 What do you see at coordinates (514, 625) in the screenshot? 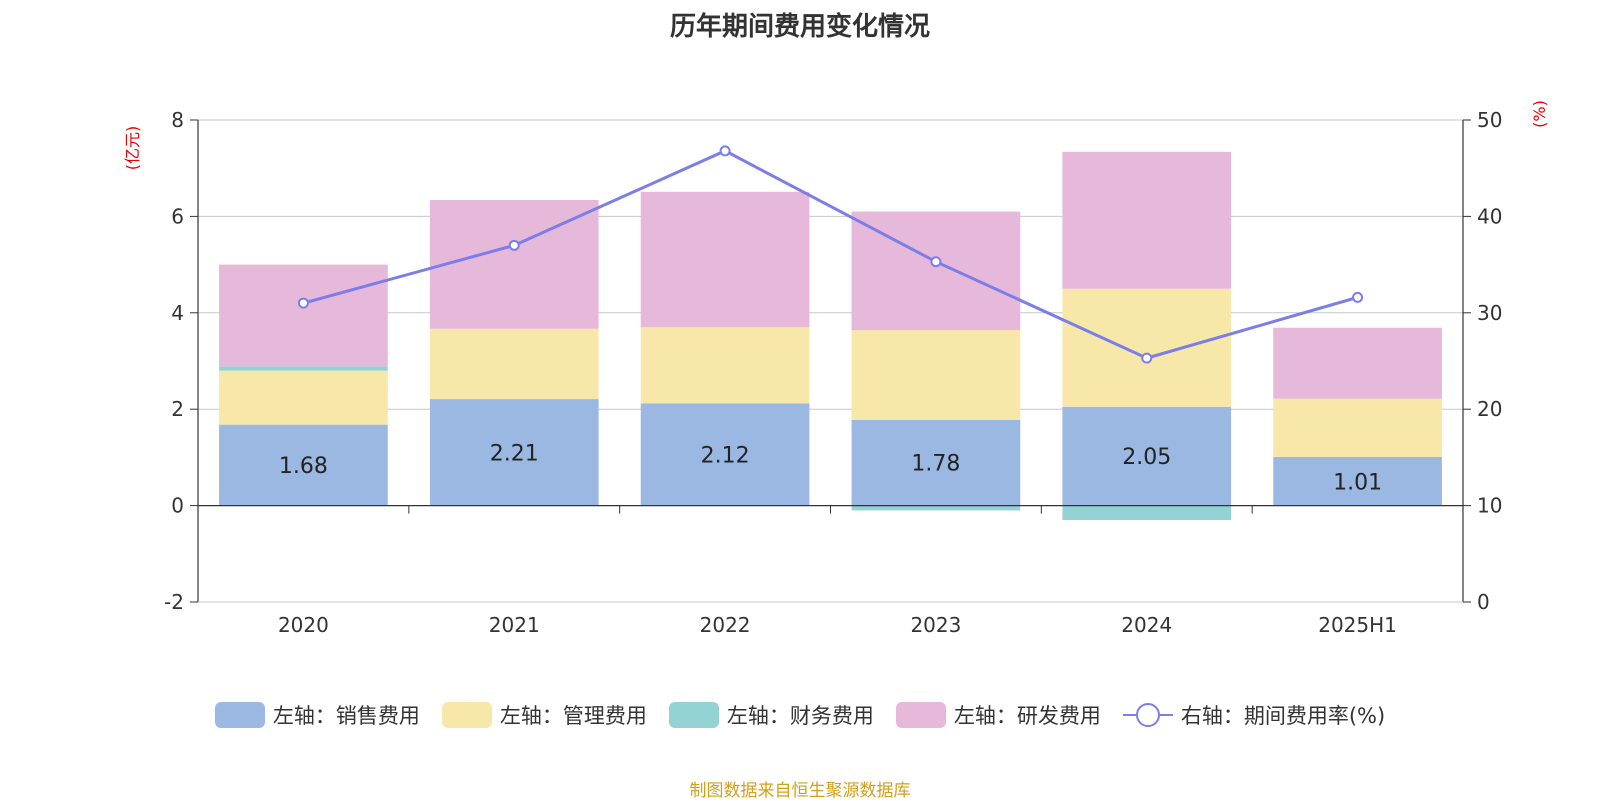
I see `category-label: 2021` at bounding box center [514, 625].